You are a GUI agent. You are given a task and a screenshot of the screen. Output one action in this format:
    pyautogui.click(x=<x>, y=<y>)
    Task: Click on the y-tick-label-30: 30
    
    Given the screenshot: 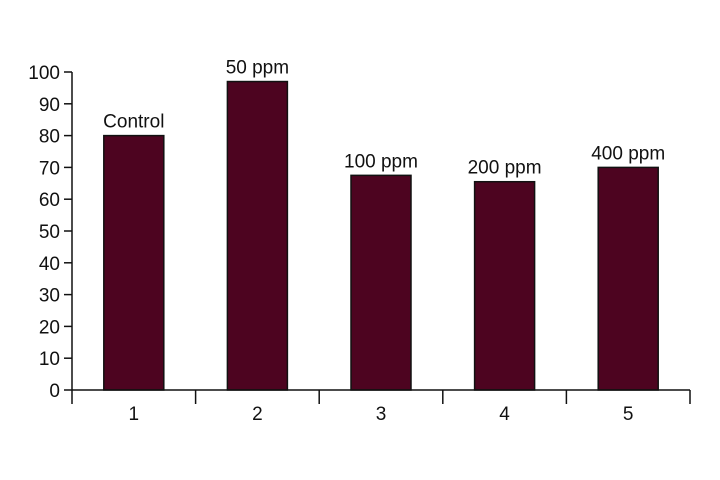 What is the action you would take?
    pyautogui.click(x=49, y=296)
    